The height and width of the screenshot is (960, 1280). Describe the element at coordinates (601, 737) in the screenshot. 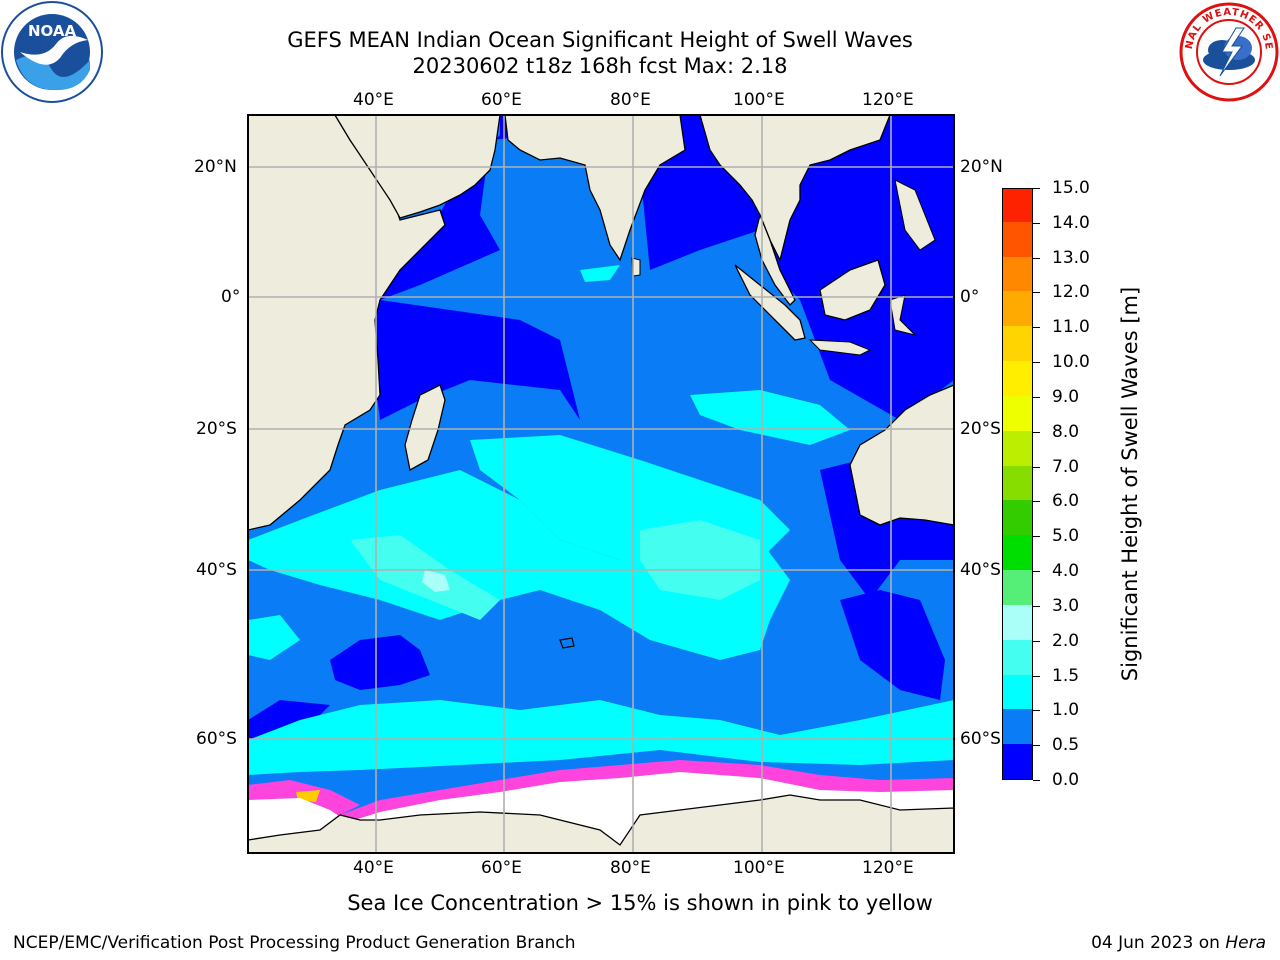

I see `moderate-swell-region-south` at that location.